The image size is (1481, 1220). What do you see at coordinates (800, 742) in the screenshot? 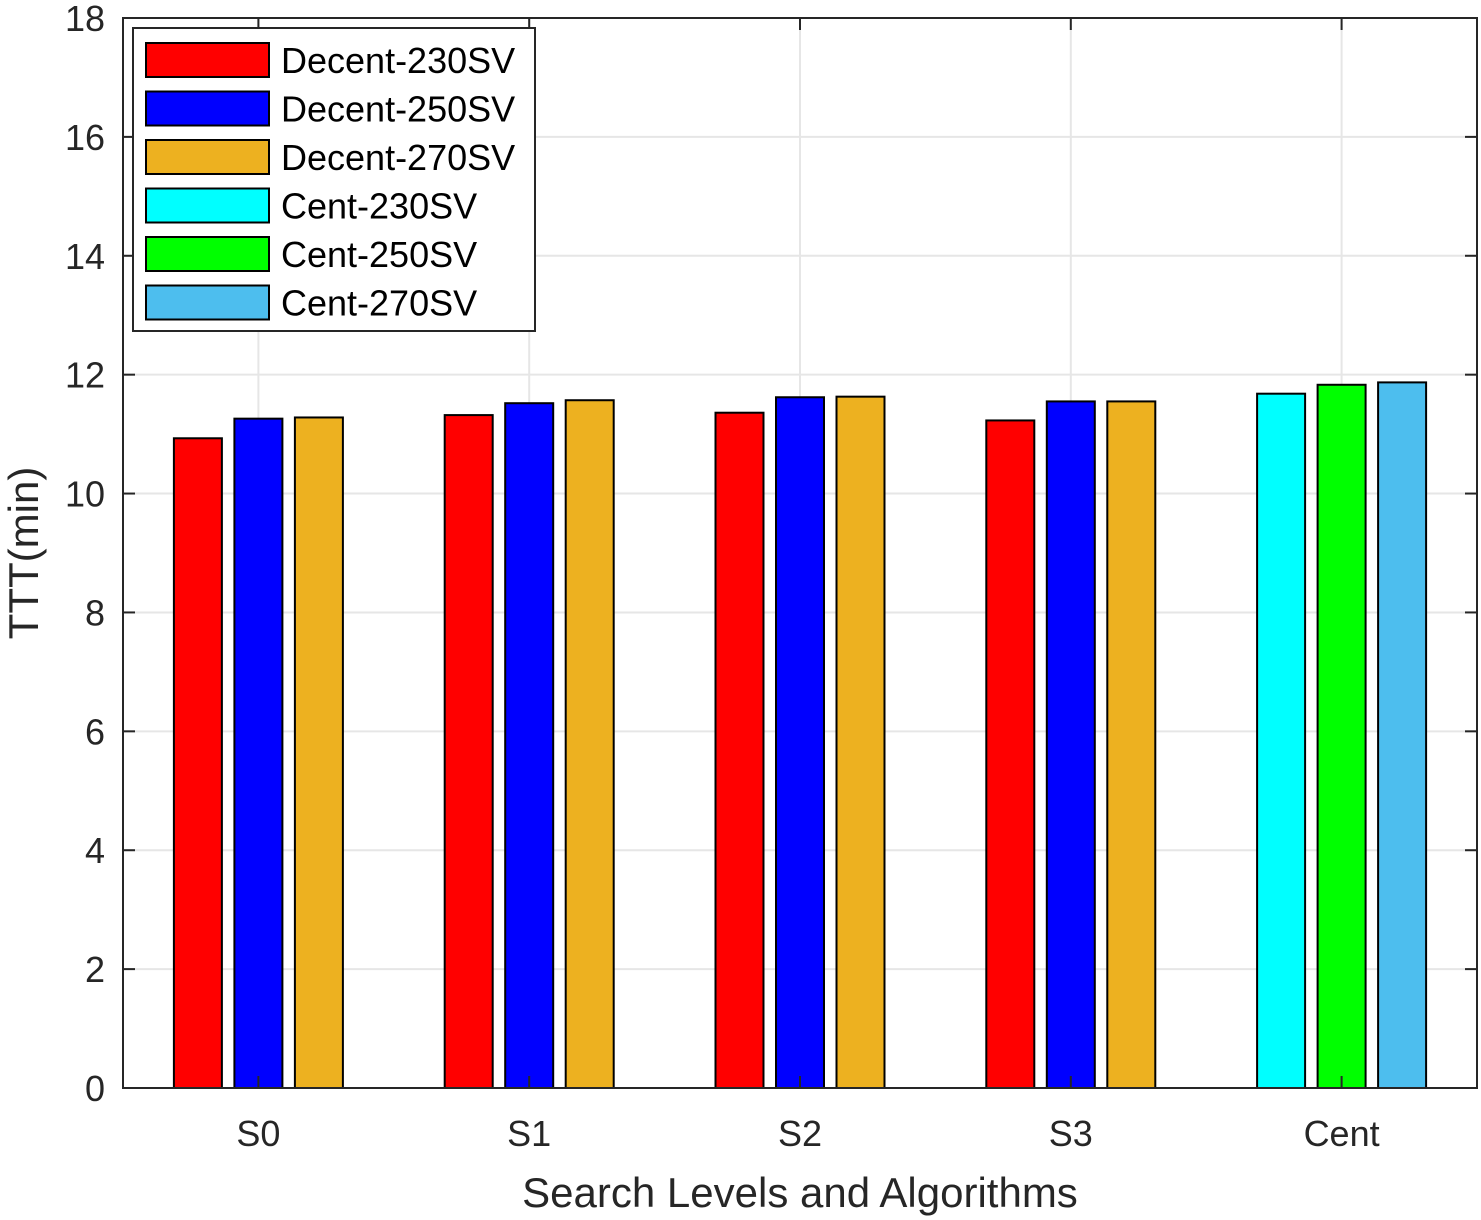
I see `bar-decent-250sv-s2` at bounding box center [800, 742].